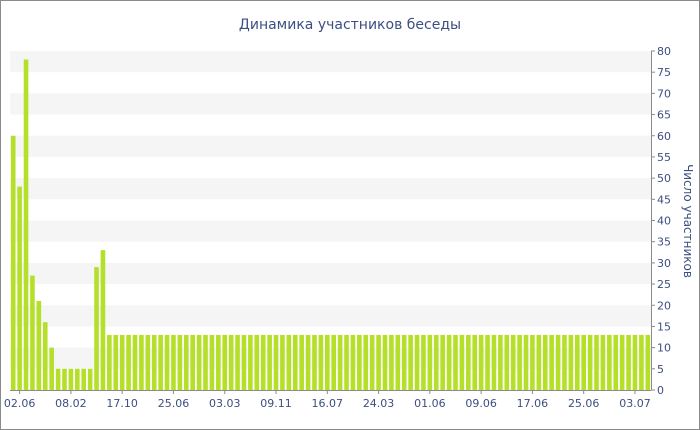 The width and height of the screenshot is (700, 430). What do you see at coordinates (664, 305) in the screenshot?
I see `y-tick-label: 20` at bounding box center [664, 305].